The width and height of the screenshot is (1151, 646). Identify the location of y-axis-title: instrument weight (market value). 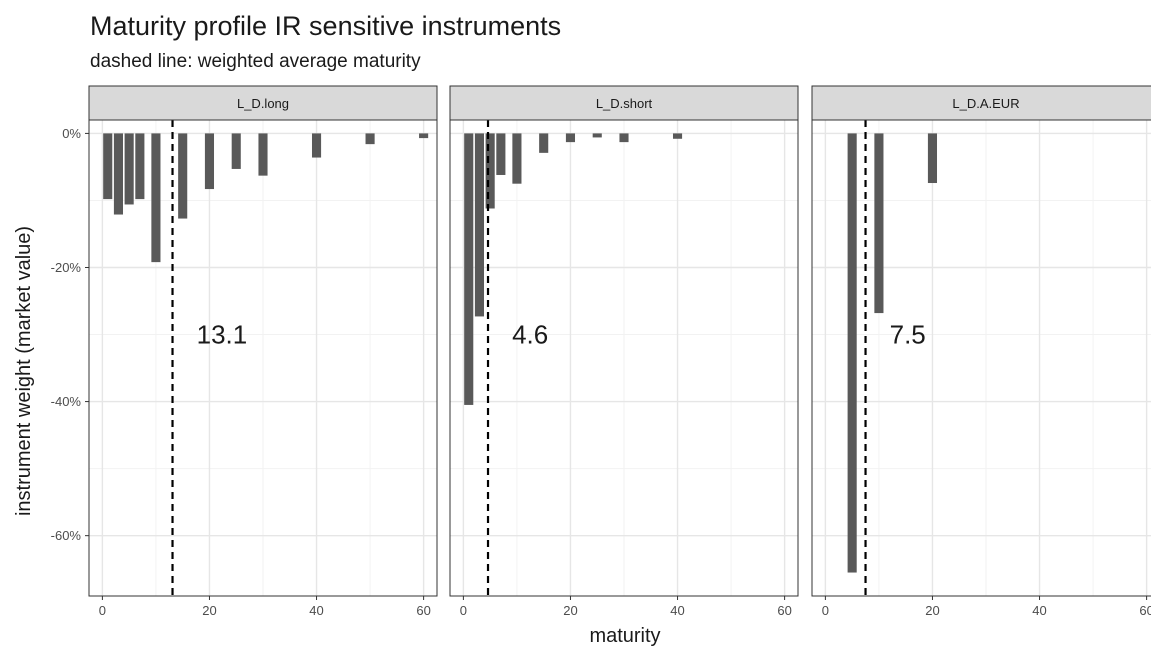
(24, 371).